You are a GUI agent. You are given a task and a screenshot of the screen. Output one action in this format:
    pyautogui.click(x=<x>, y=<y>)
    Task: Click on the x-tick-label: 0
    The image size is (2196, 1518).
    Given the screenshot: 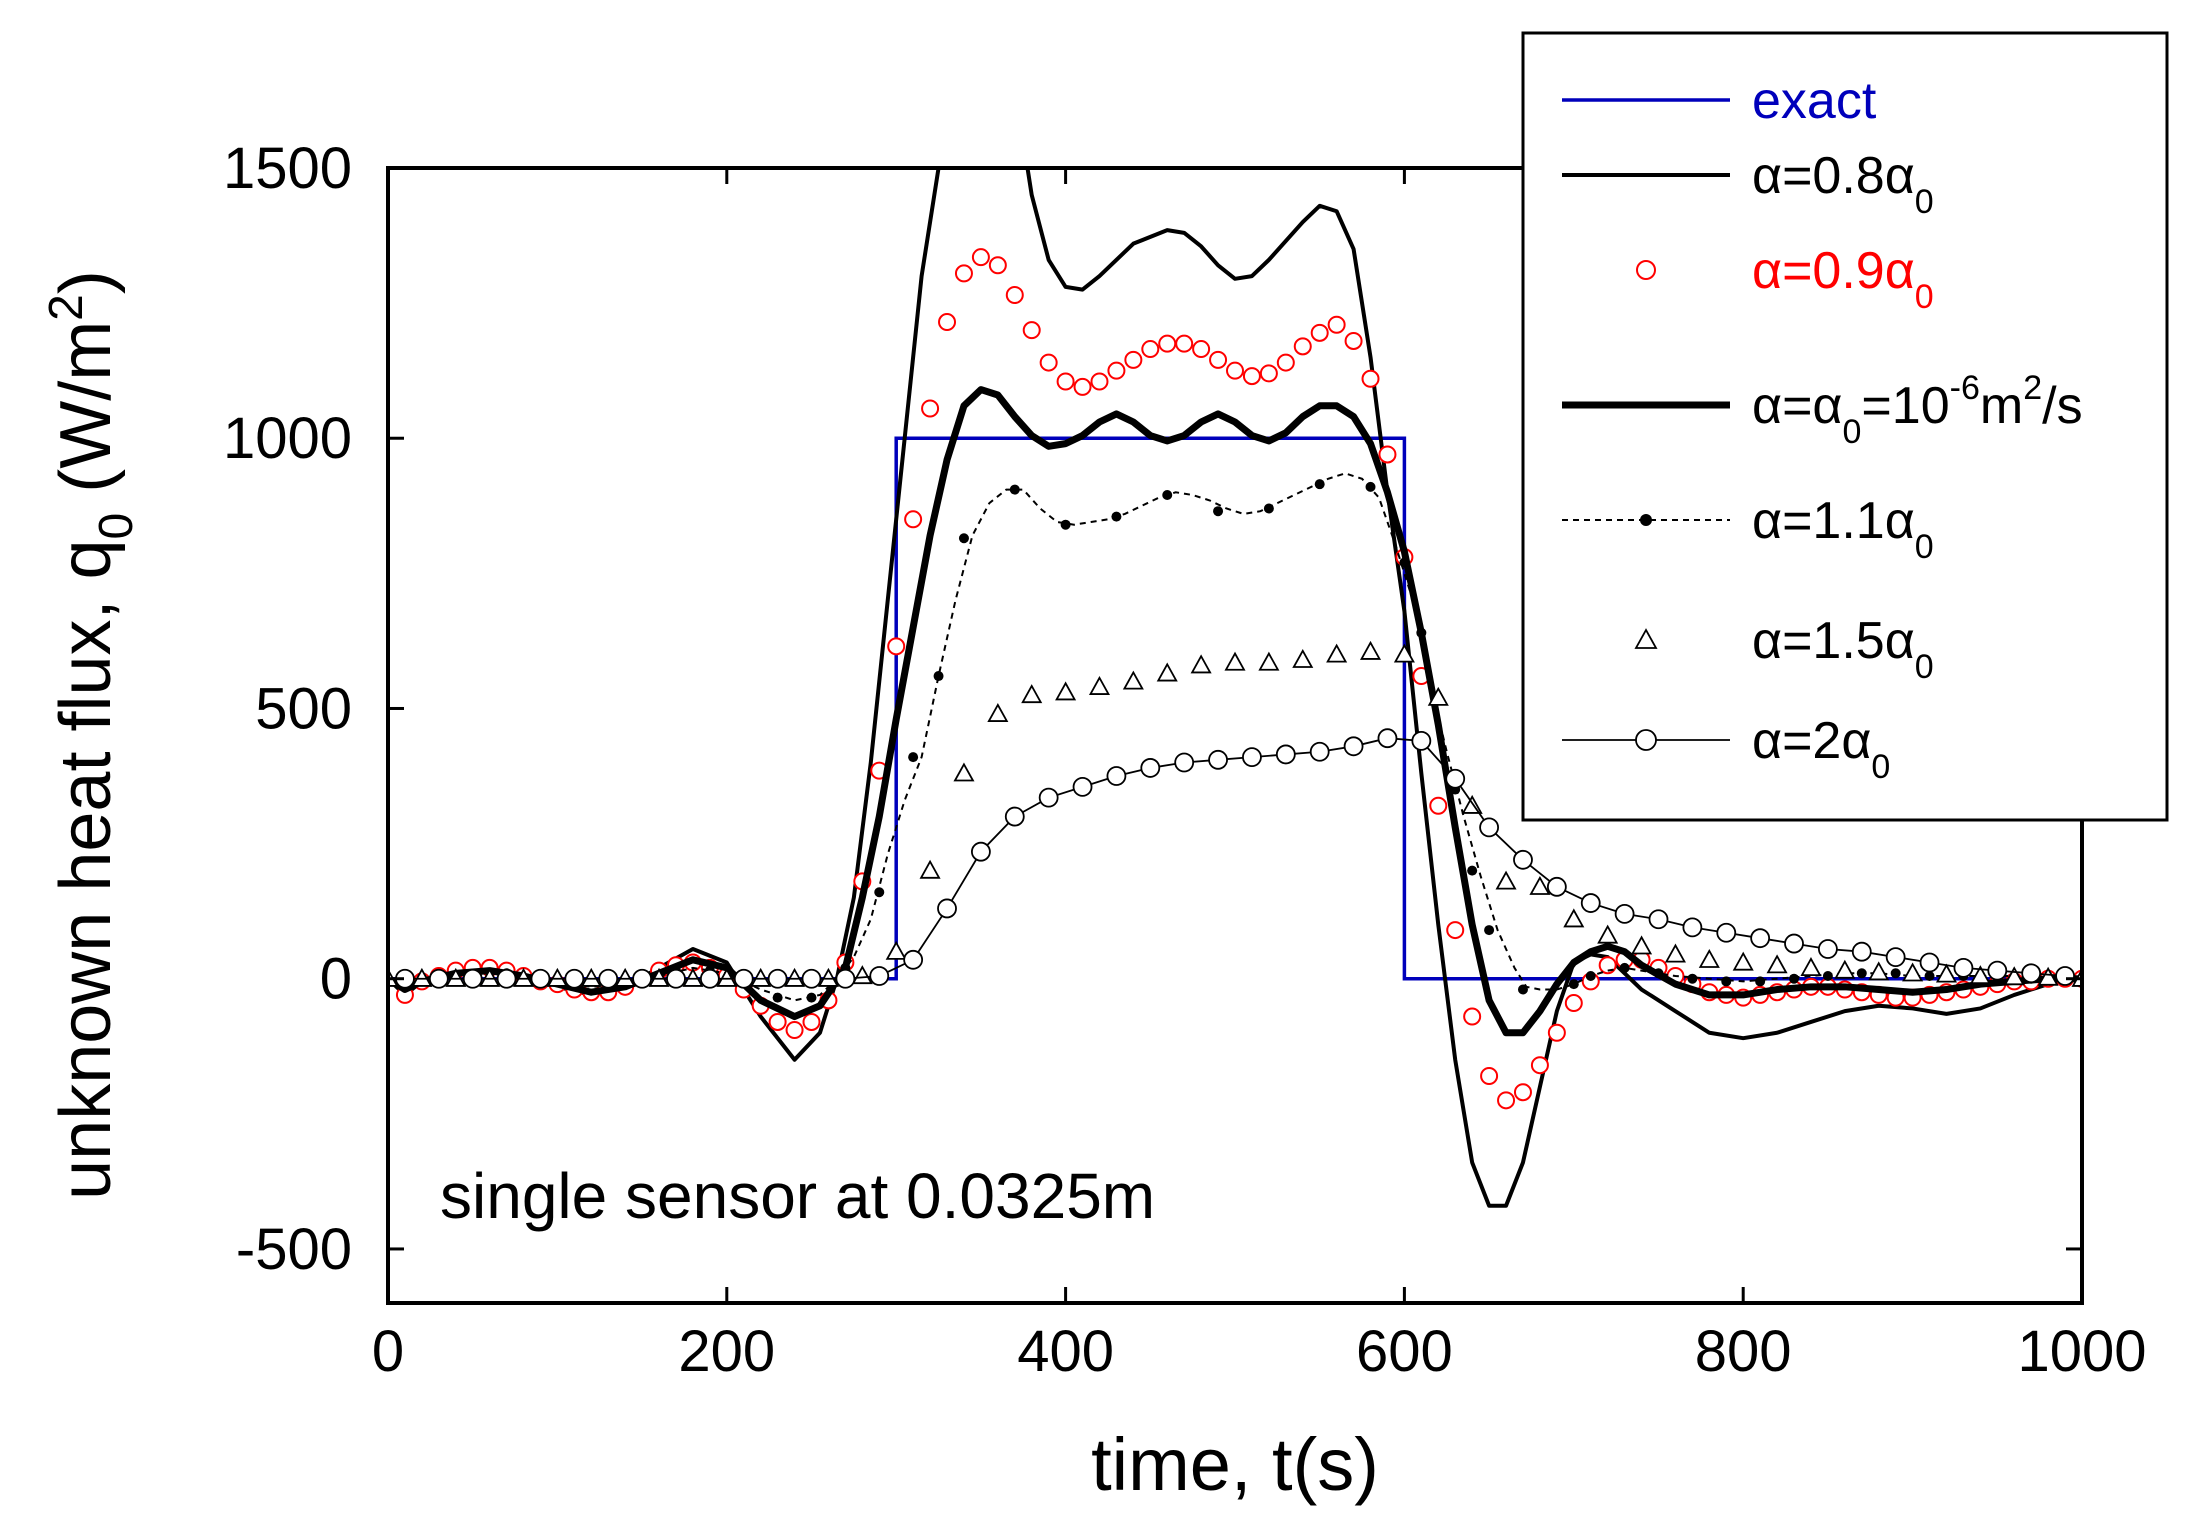 What is the action you would take?
    pyautogui.click(x=388, y=1351)
    